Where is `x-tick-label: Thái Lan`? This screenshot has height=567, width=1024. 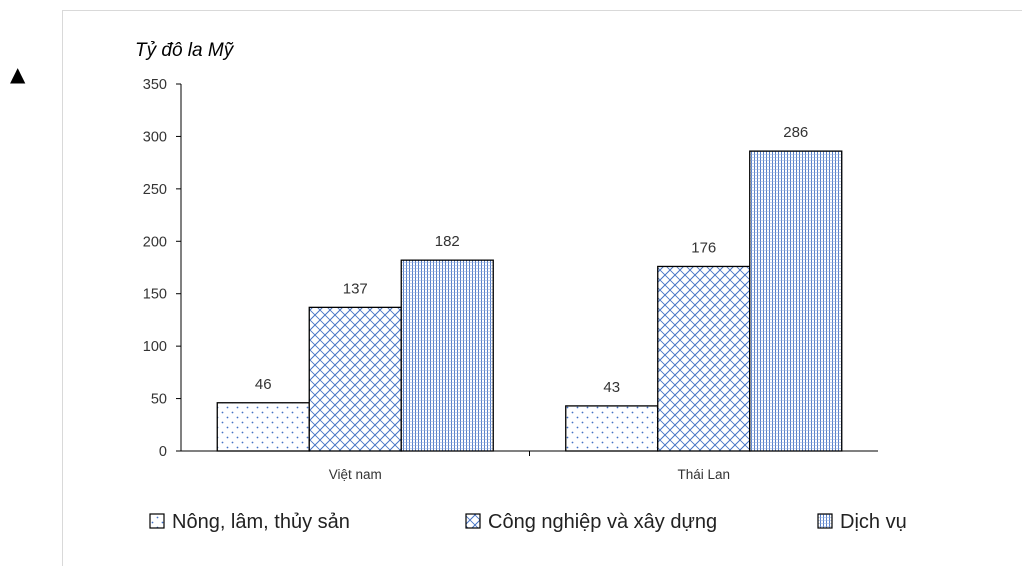 x-tick-label: Thái Lan is located at coordinates (703, 474).